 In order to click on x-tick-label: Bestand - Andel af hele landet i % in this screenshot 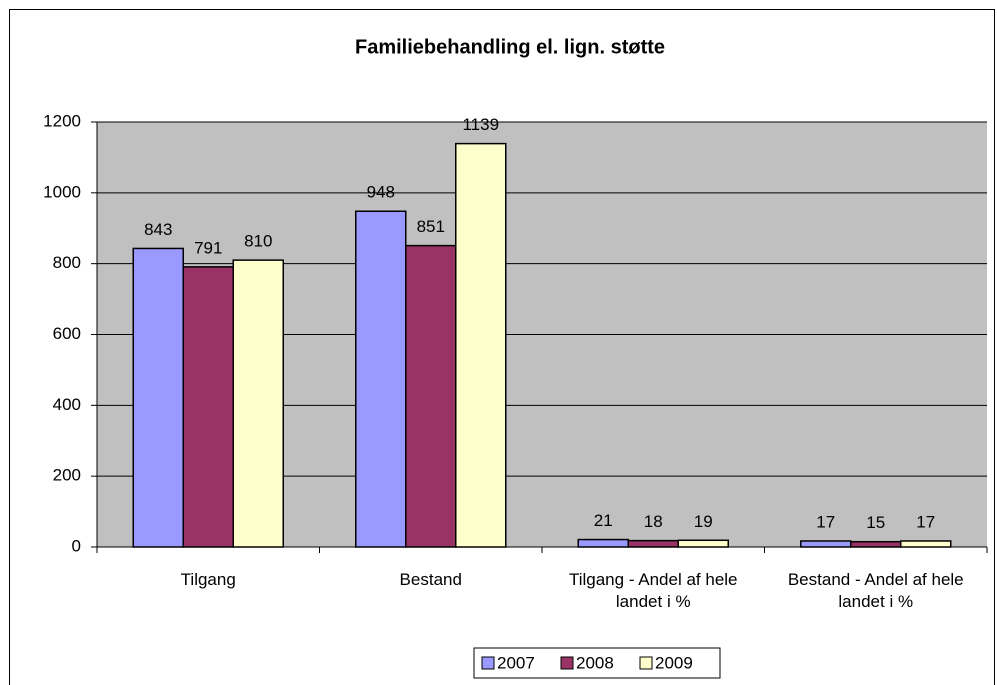, I will do `click(875, 590)`.